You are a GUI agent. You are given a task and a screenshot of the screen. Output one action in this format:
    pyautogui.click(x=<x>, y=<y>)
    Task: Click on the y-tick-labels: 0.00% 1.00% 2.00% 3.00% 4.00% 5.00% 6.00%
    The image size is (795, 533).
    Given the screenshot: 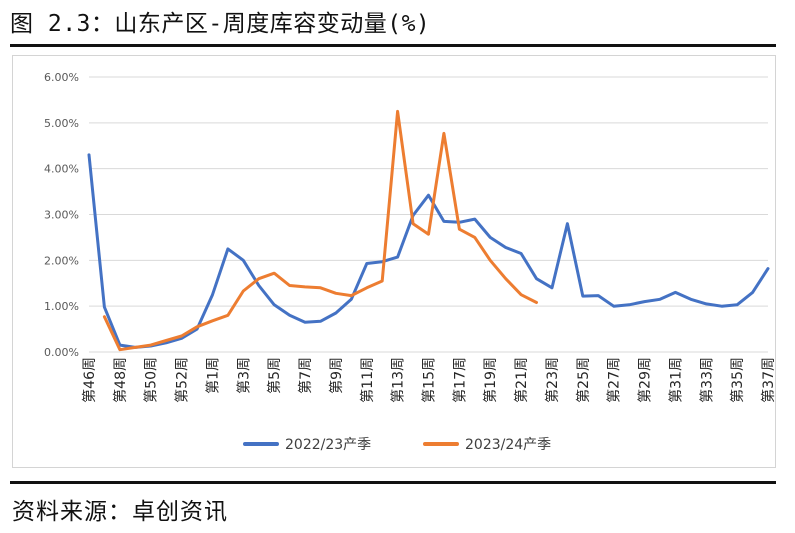 What is the action you would take?
    pyautogui.click(x=61, y=215)
    